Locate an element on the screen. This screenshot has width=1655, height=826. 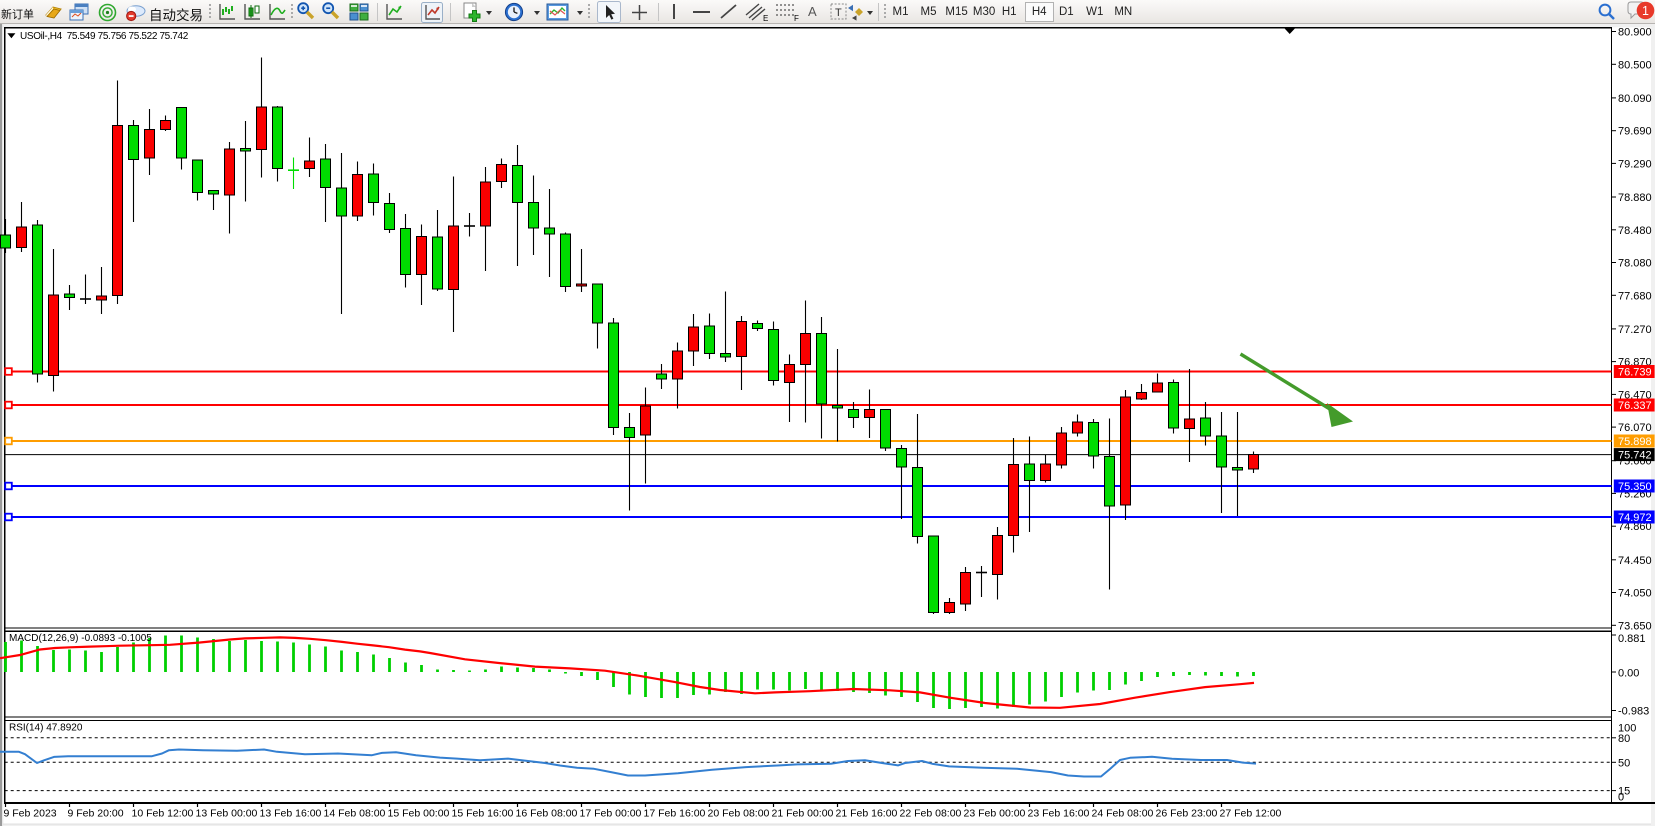
svg-text: RSI(14) 47.8920 is located at coordinates (46, 728).